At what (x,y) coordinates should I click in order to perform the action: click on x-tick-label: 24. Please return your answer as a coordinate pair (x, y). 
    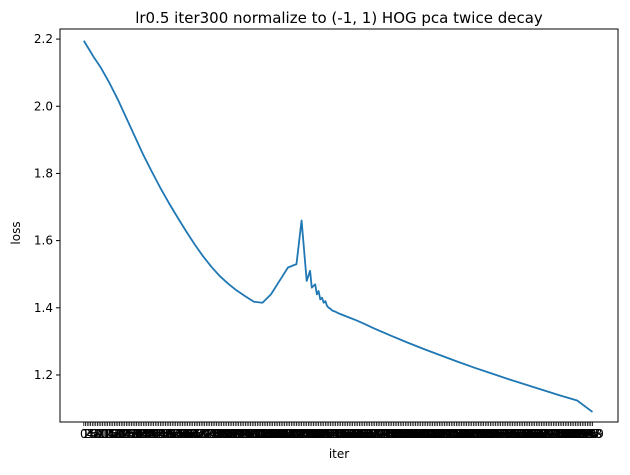
    Looking at the image, I should click on (124, 434).